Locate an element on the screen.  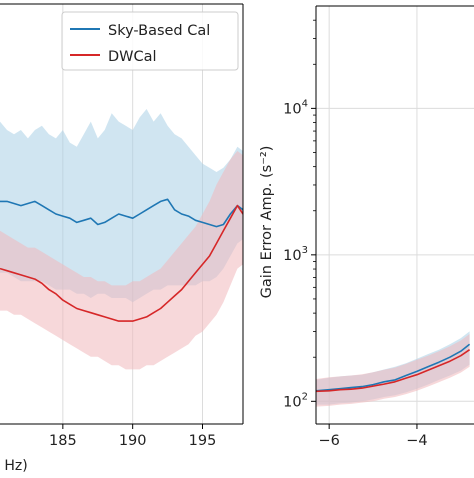
right-y-axis-label: Gain Error Amp. (s⁻²) is located at coordinates (267, 222).